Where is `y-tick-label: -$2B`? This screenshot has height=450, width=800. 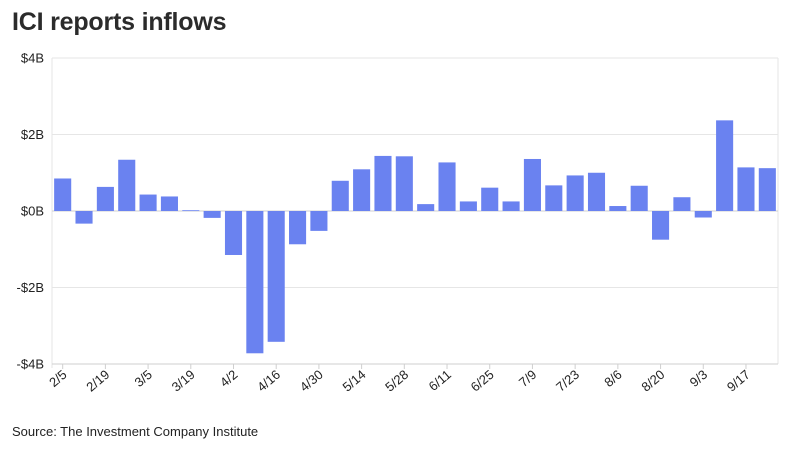 y-tick-label: -$2B is located at coordinates (30, 287).